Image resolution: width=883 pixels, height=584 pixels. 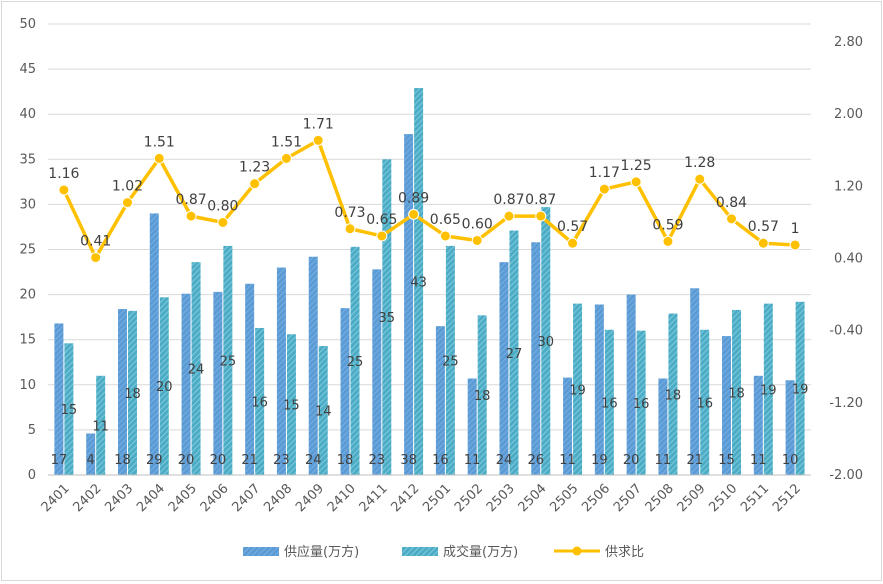 I want to click on deal-value-label: 24, so click(x=196, y=370).